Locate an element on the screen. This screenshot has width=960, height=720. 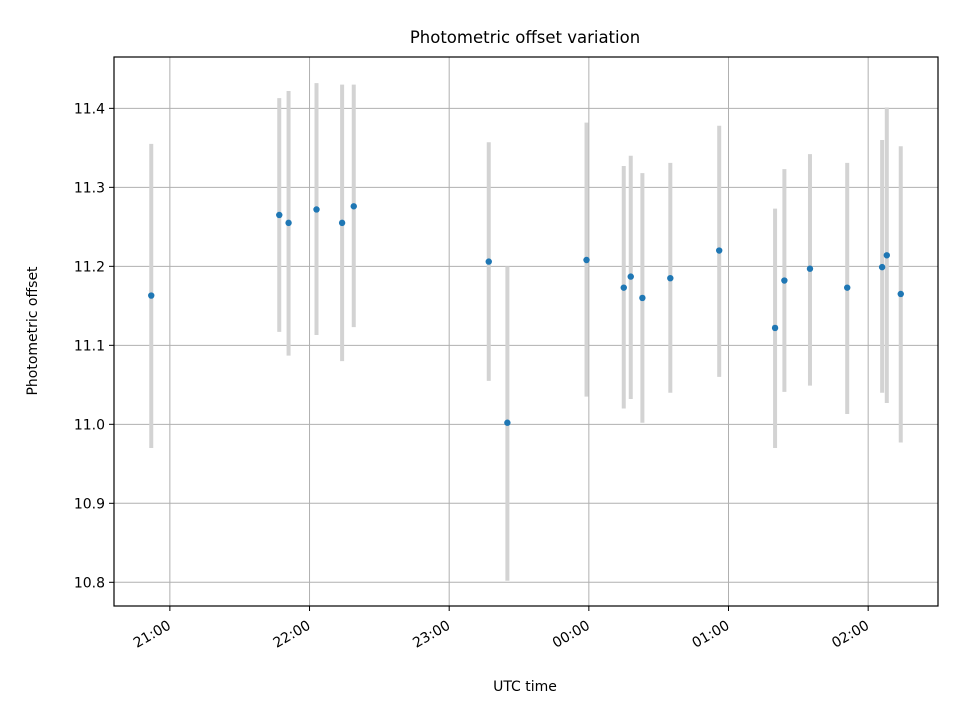
chart-title: Photometric offset variation is located at coordinates (525, 37).